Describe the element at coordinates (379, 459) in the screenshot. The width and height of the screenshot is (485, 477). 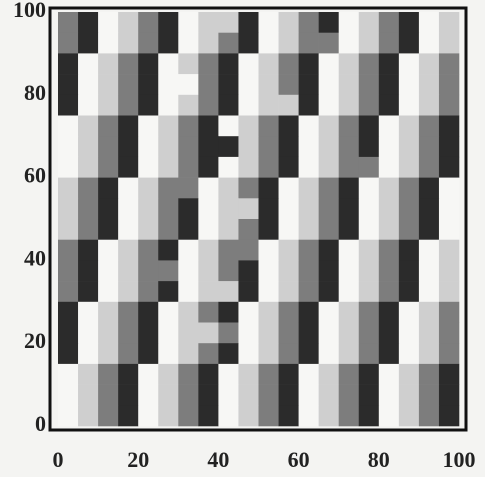
I see `x-tick-label: 80` at that location.